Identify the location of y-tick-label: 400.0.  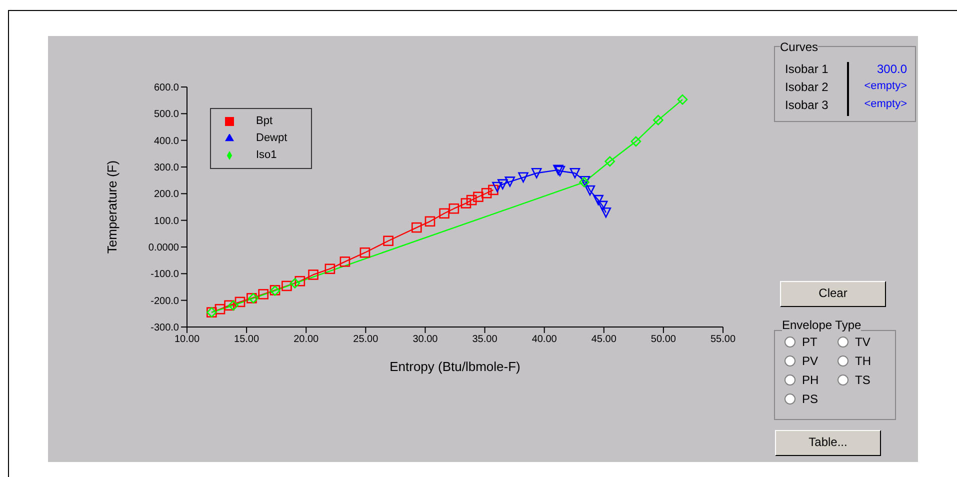
(167, 141).